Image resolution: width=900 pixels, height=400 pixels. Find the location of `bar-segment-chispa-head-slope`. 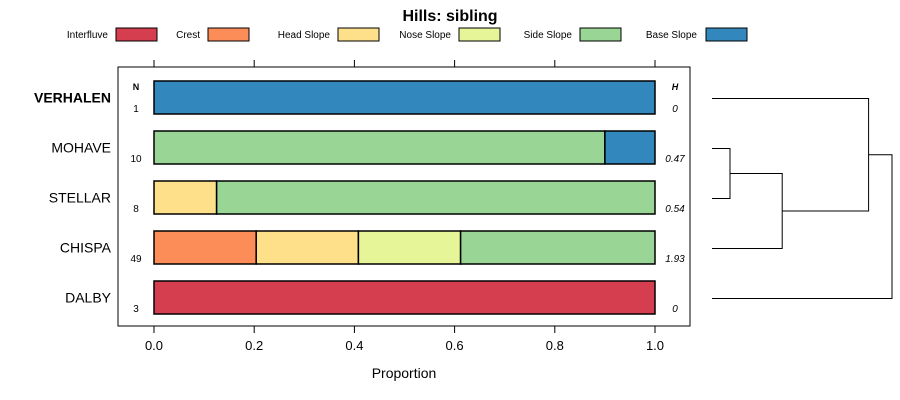

bar-segment-chispa-head-slope is located at coordinates (307, 247).